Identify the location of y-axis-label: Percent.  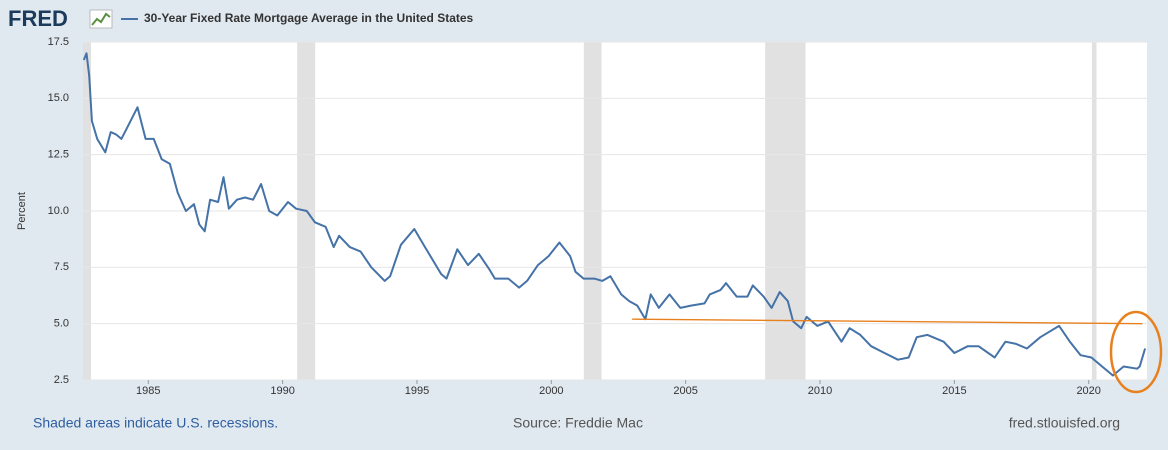
(22, 211).